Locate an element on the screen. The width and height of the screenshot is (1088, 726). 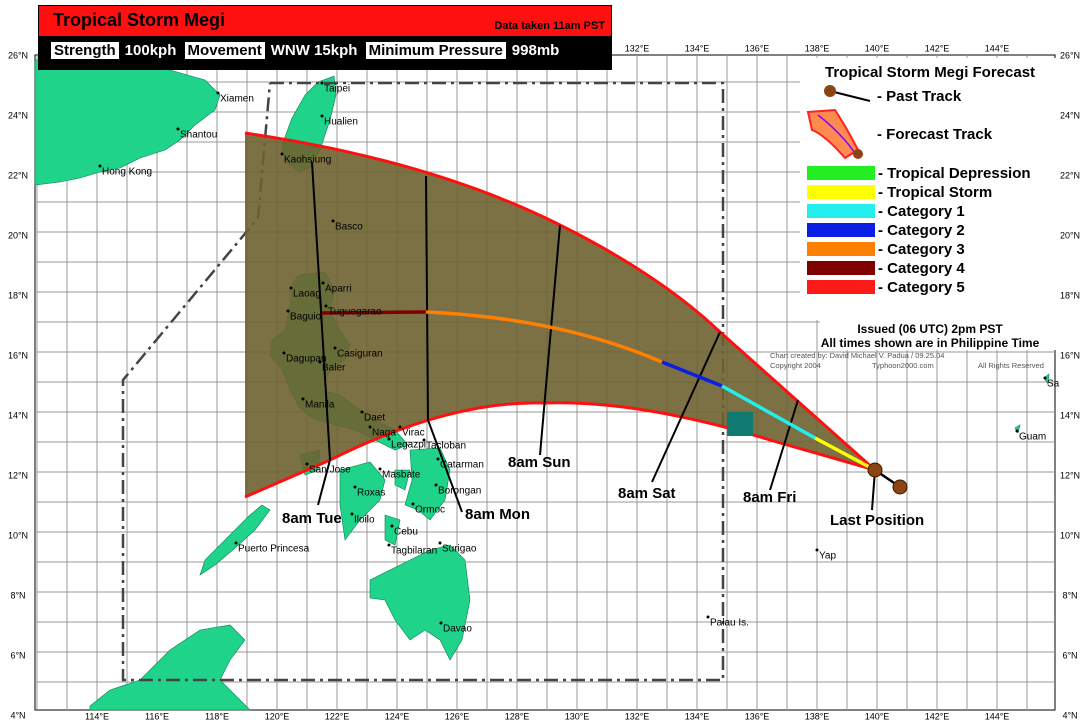
track-segment is located at coordinates (768, 412).